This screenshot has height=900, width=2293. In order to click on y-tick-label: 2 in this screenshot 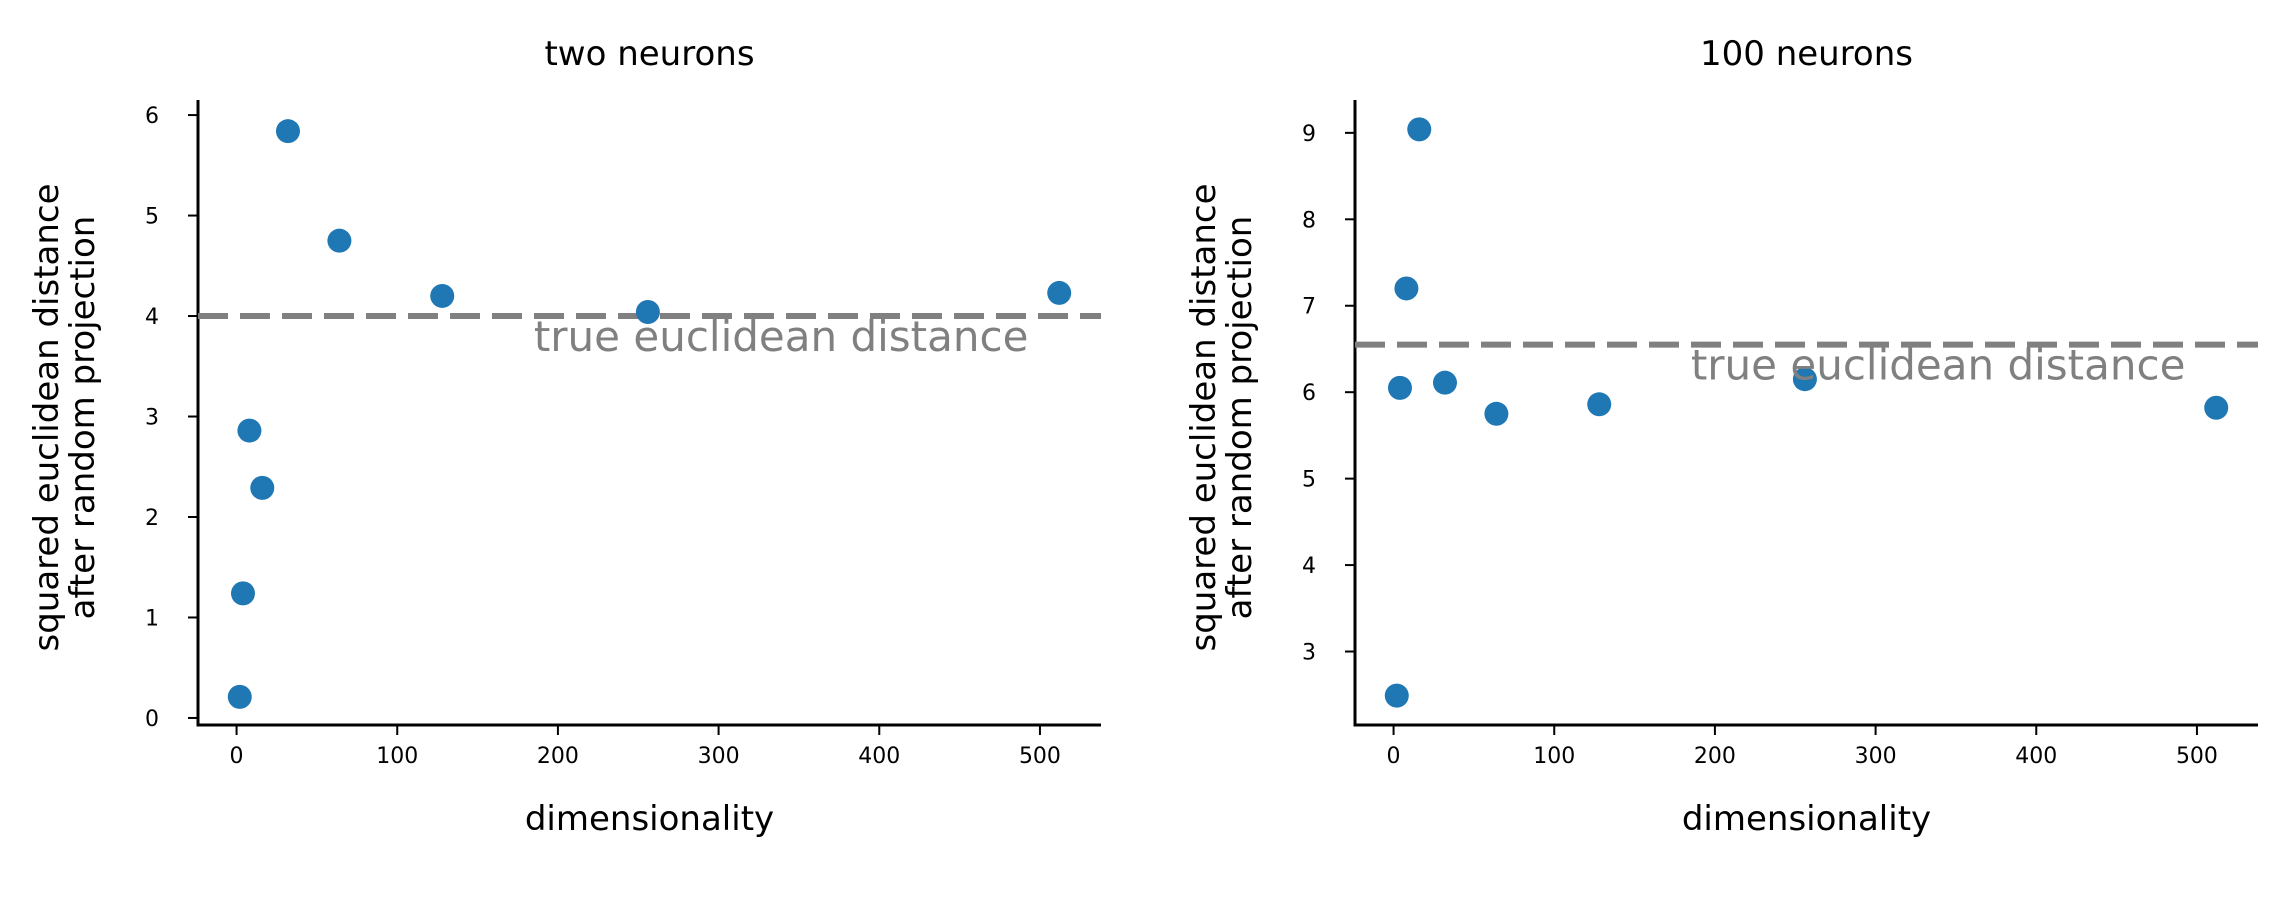, I will do `click(152, 518)`.